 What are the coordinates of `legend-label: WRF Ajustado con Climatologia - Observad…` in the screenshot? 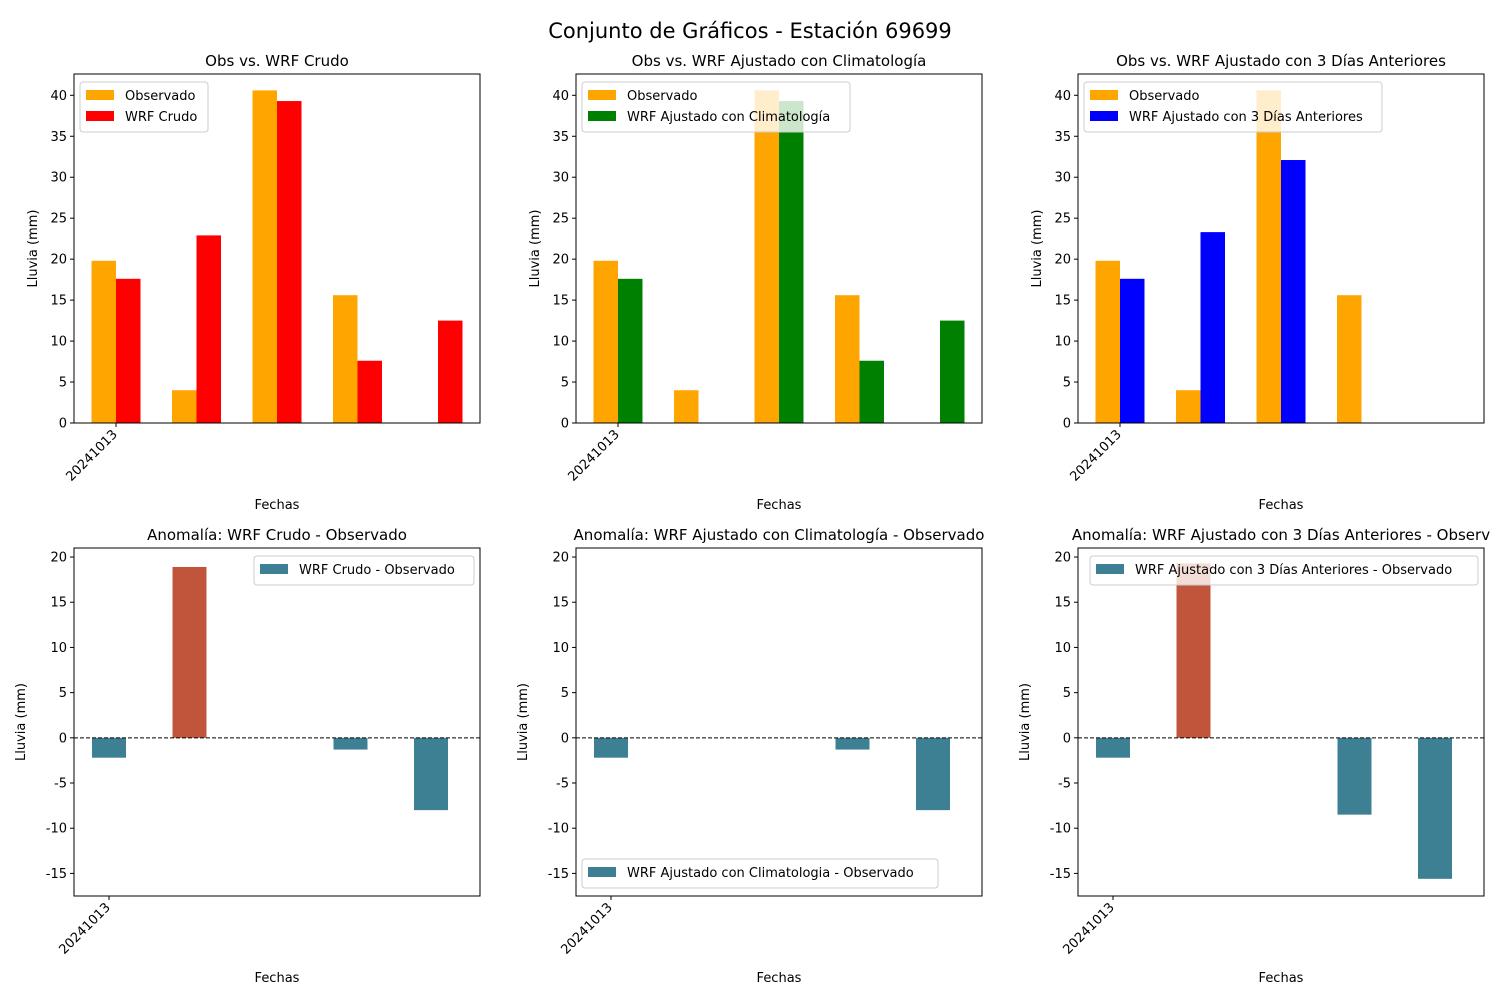 It's located at (770, 873).